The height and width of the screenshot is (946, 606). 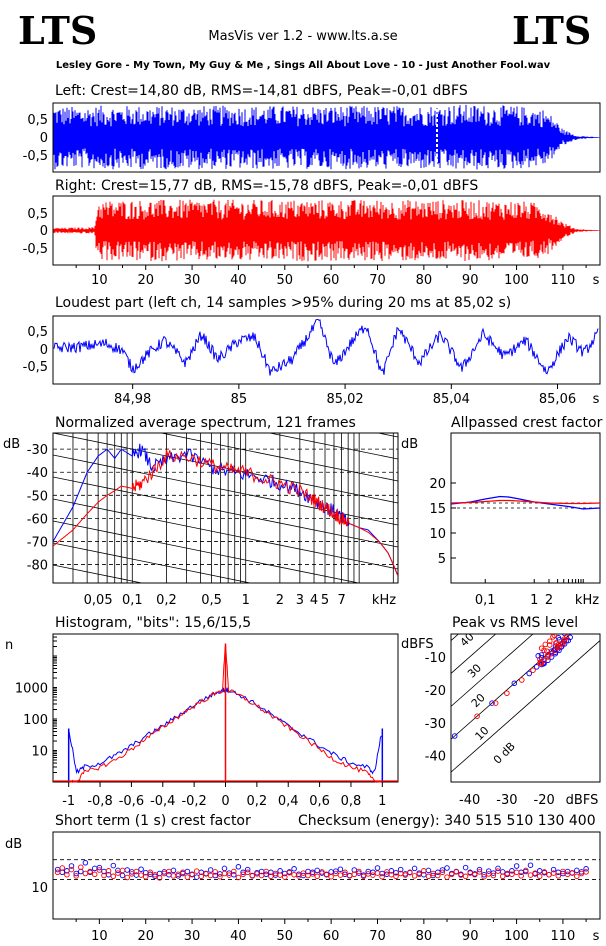 What do you see at coordinates (516, 280) in the screenshot?
I see `time-tick-label: 100` at bounding box center [516, 280].